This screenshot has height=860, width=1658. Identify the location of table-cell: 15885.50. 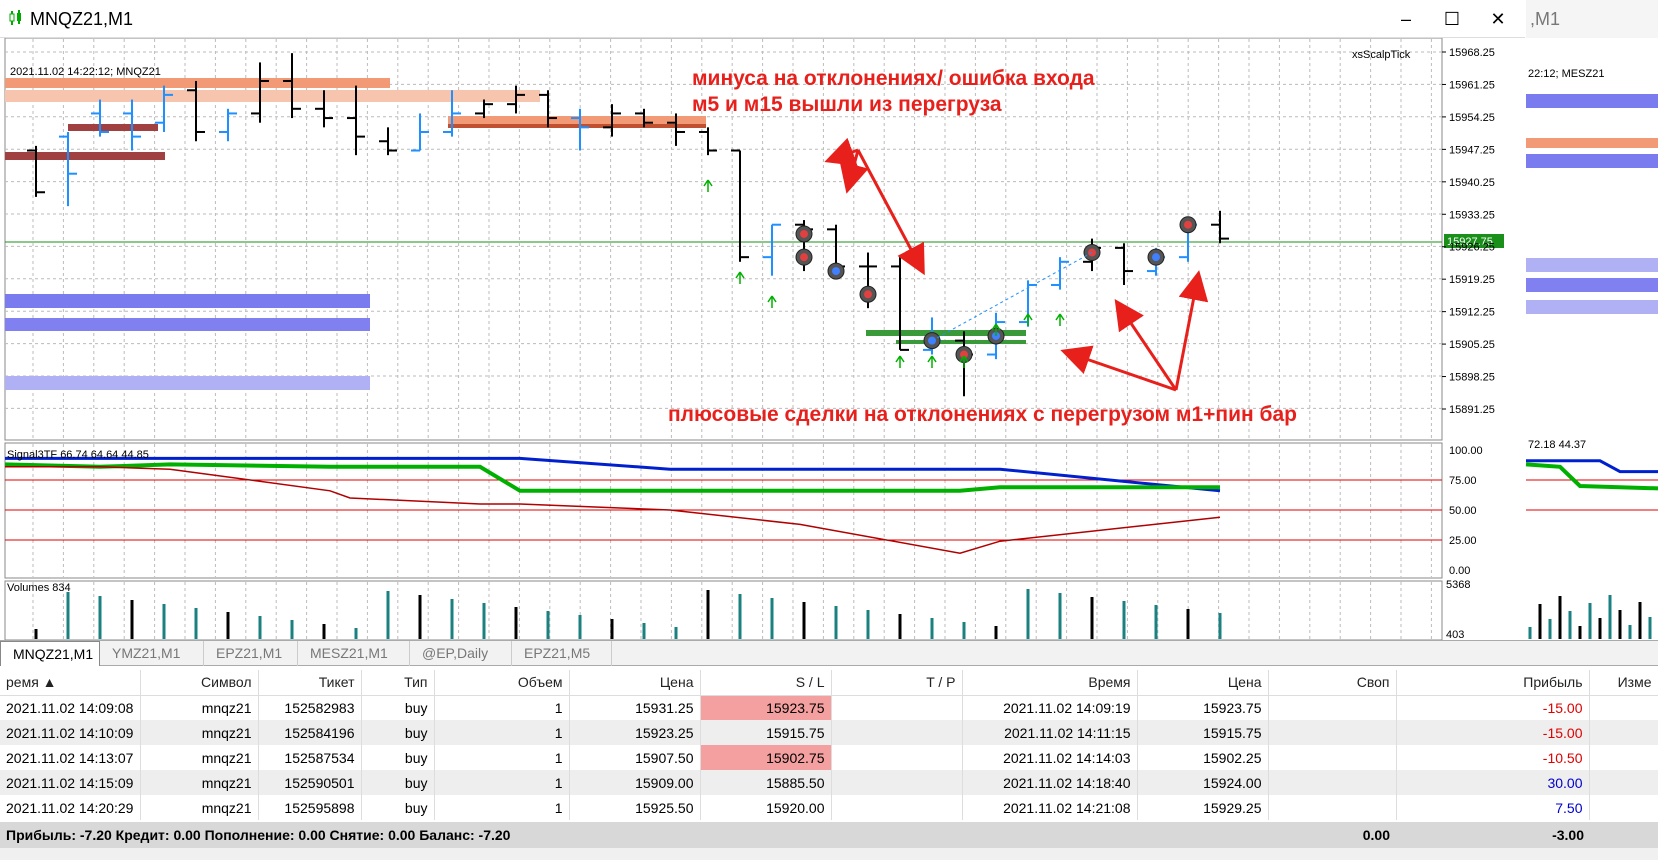
(766, 782).